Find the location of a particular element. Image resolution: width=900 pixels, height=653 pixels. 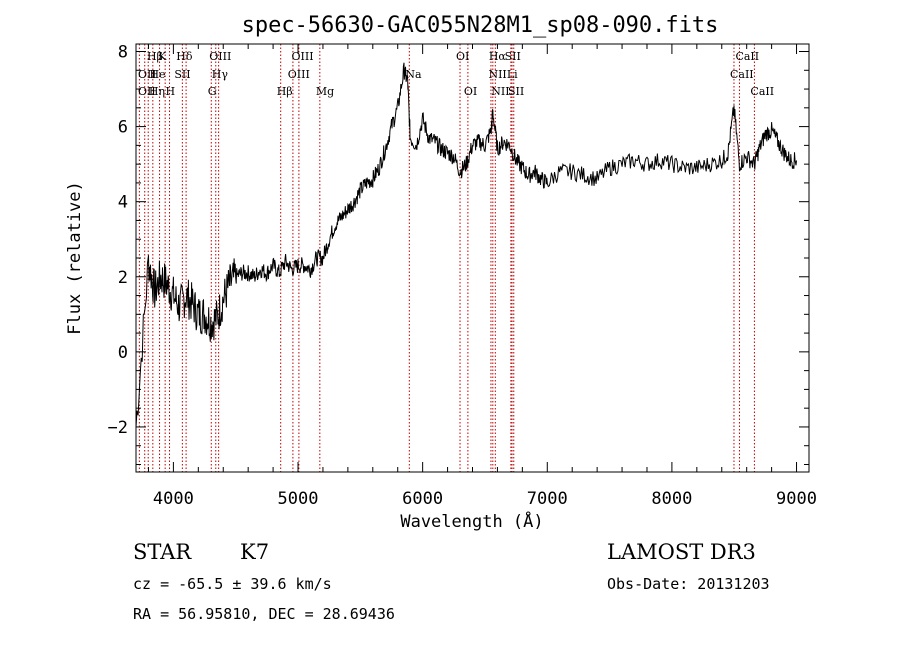

line-label: K is located at coordinates (162, 56).